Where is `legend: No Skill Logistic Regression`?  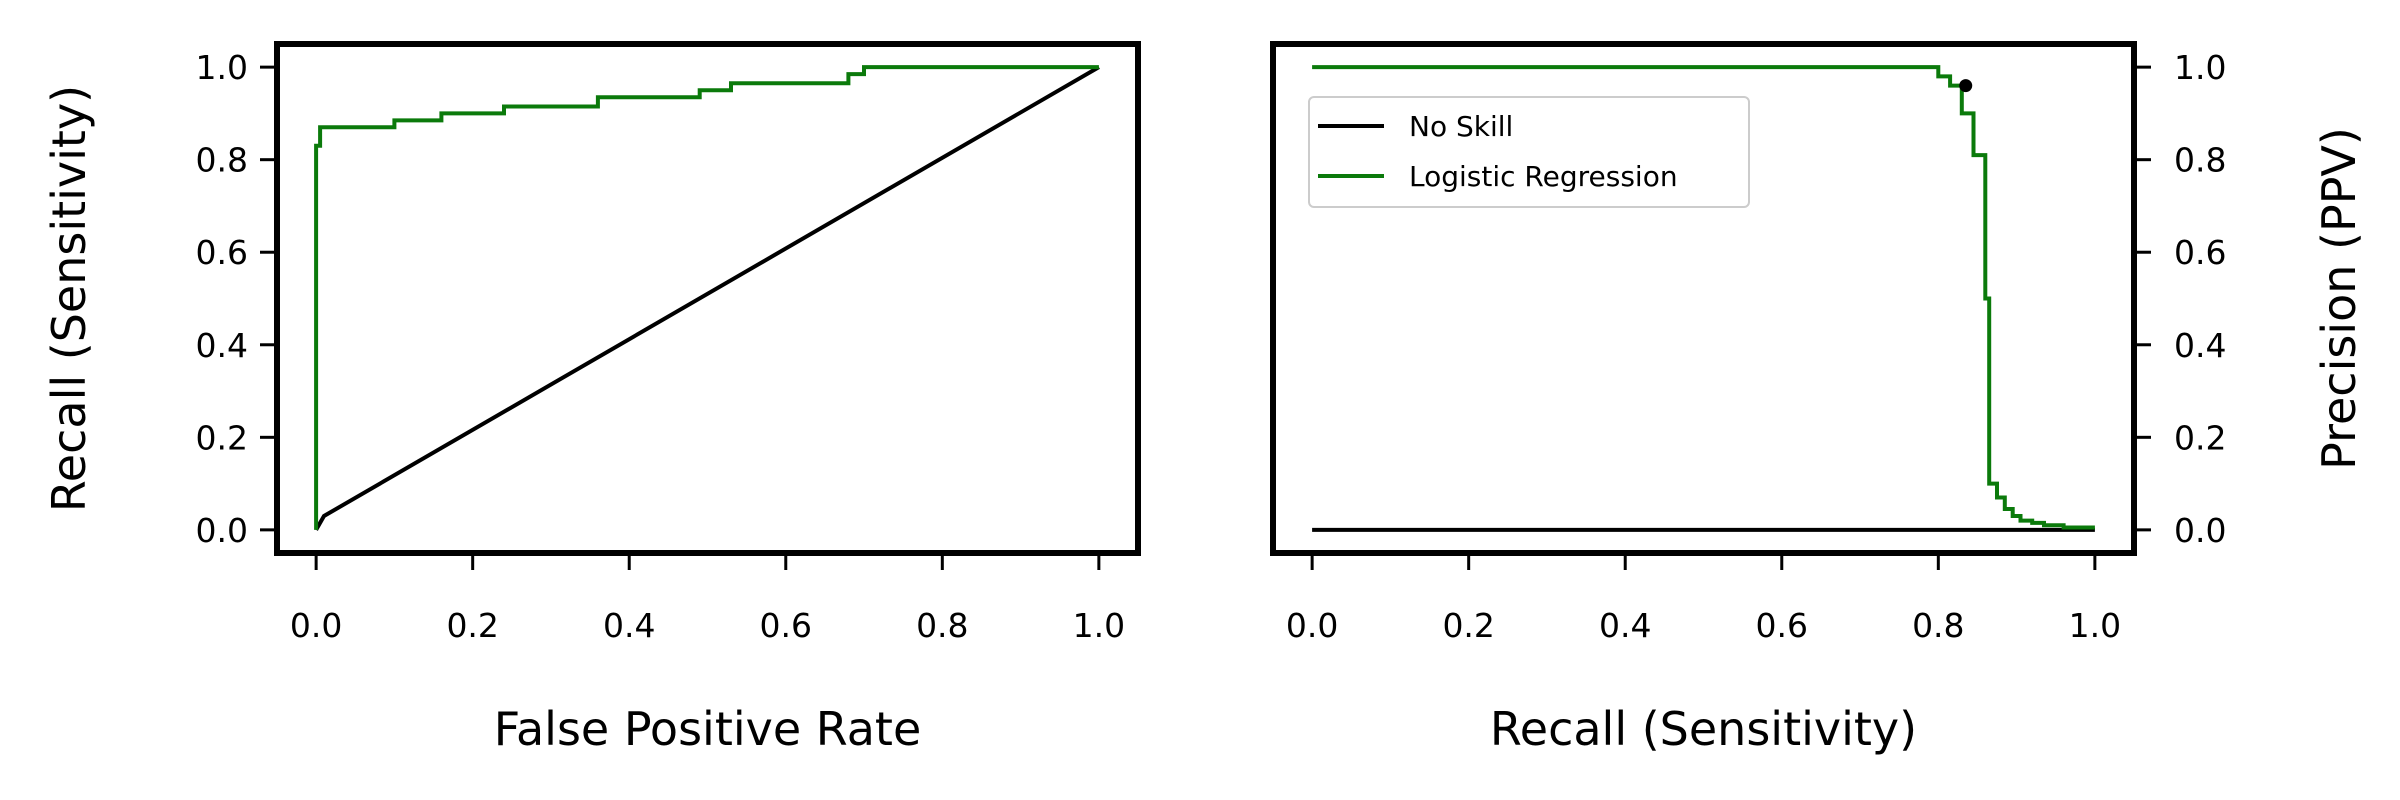
legend: No Skill Logistic Regression is located at coordinates (1529, 152).